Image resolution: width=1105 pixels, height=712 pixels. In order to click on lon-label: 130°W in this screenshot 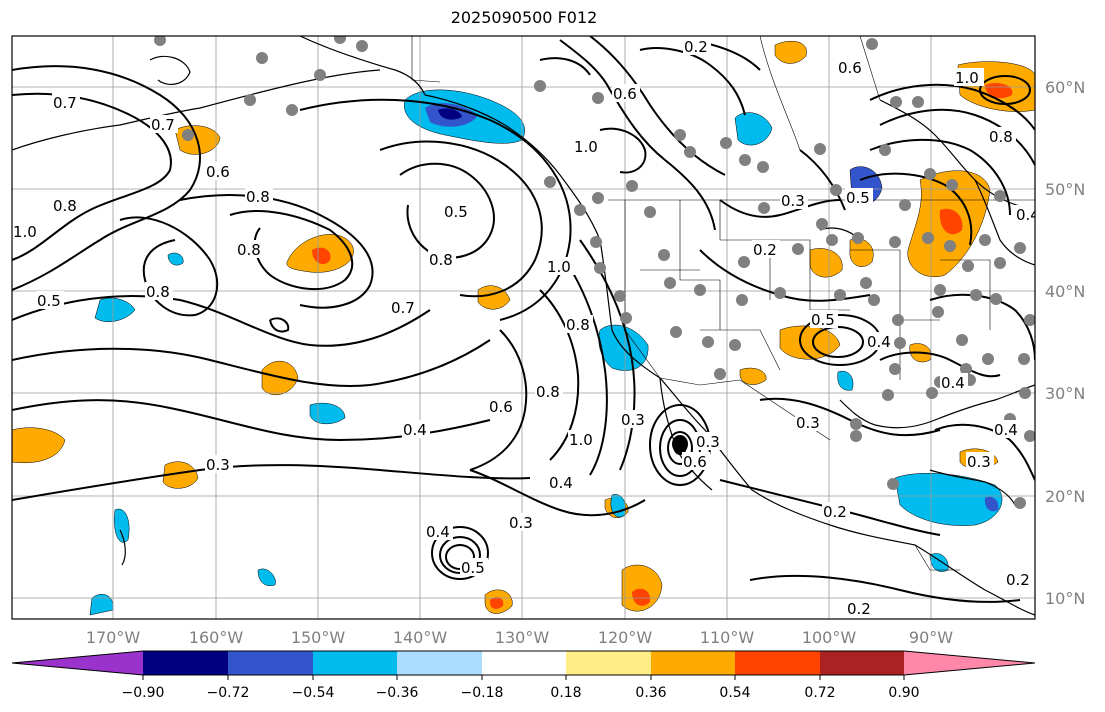, I will do `click(522, 637)`.